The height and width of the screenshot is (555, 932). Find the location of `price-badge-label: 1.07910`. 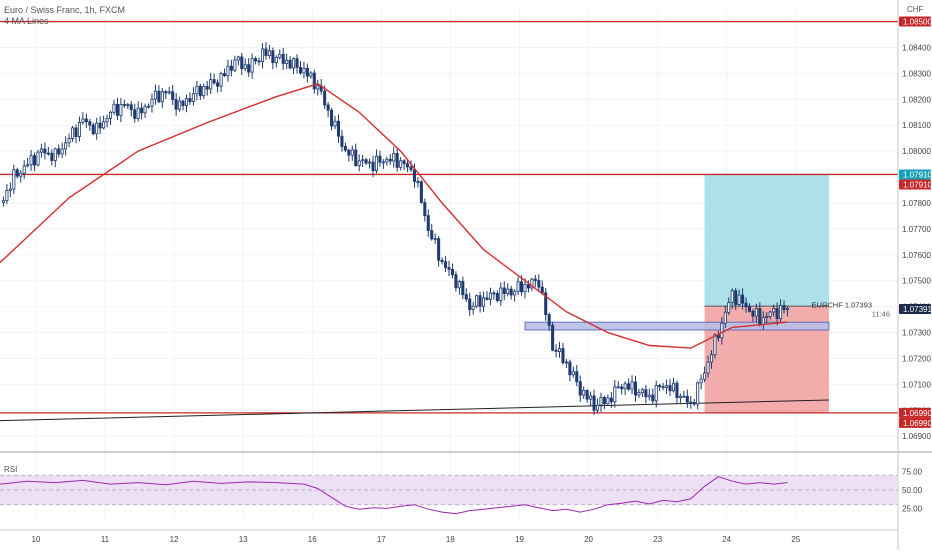

price-badge-label: 1.07910 is located at coordinates (917, 174).